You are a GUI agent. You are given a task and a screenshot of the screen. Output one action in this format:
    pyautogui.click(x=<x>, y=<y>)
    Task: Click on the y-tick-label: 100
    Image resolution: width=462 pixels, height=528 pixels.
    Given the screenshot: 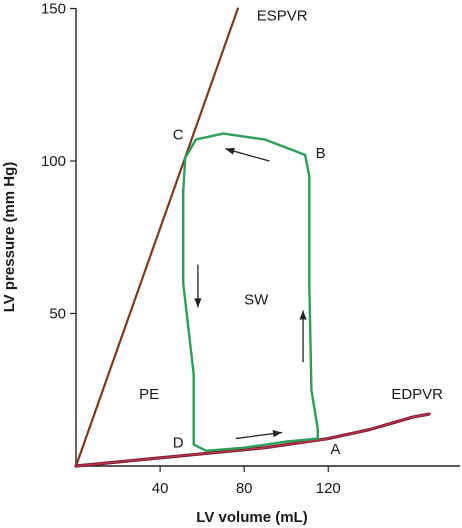 What is the action you would take?
    pyautogui.click(x=53, y=161)
    